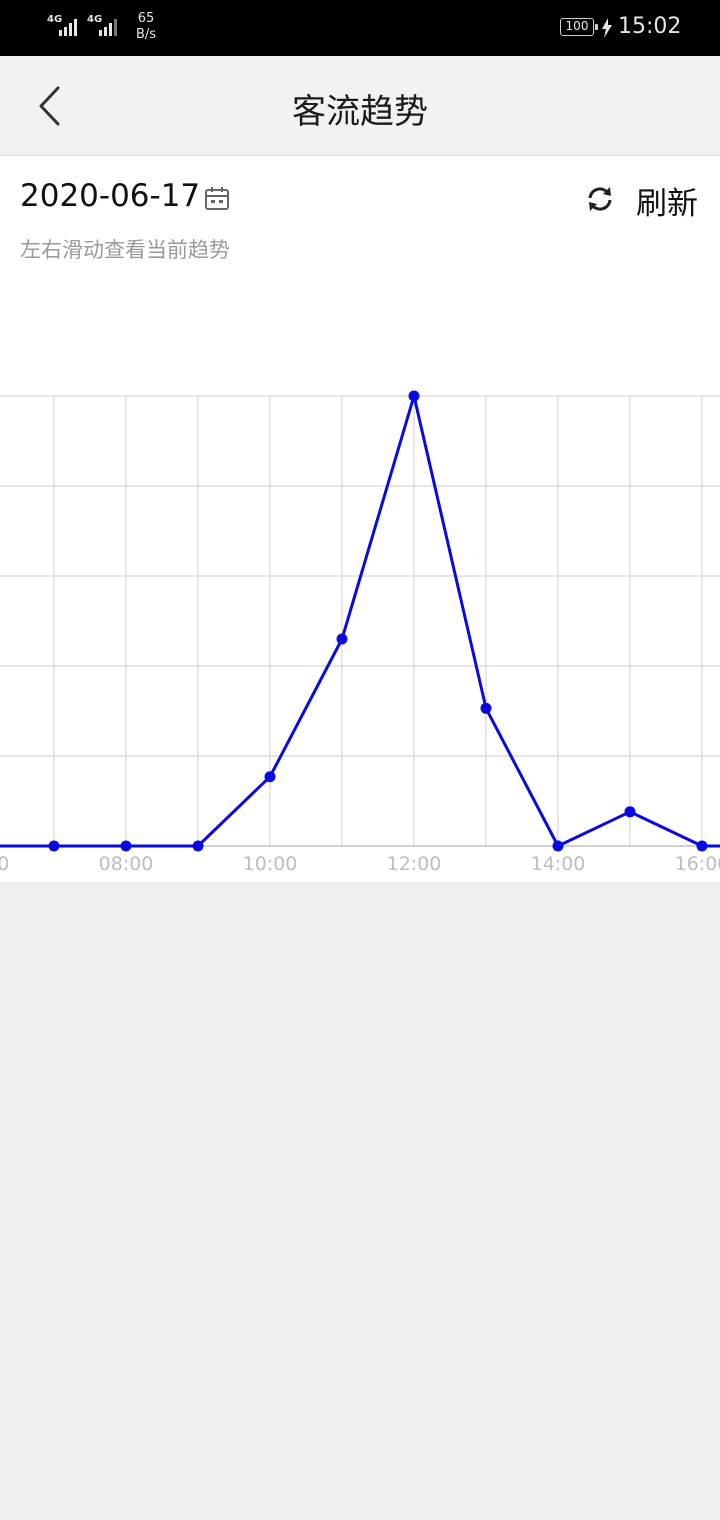 The height and width of the screenshot is (1520, 720). I want to click on back-button, so click(51, 106).